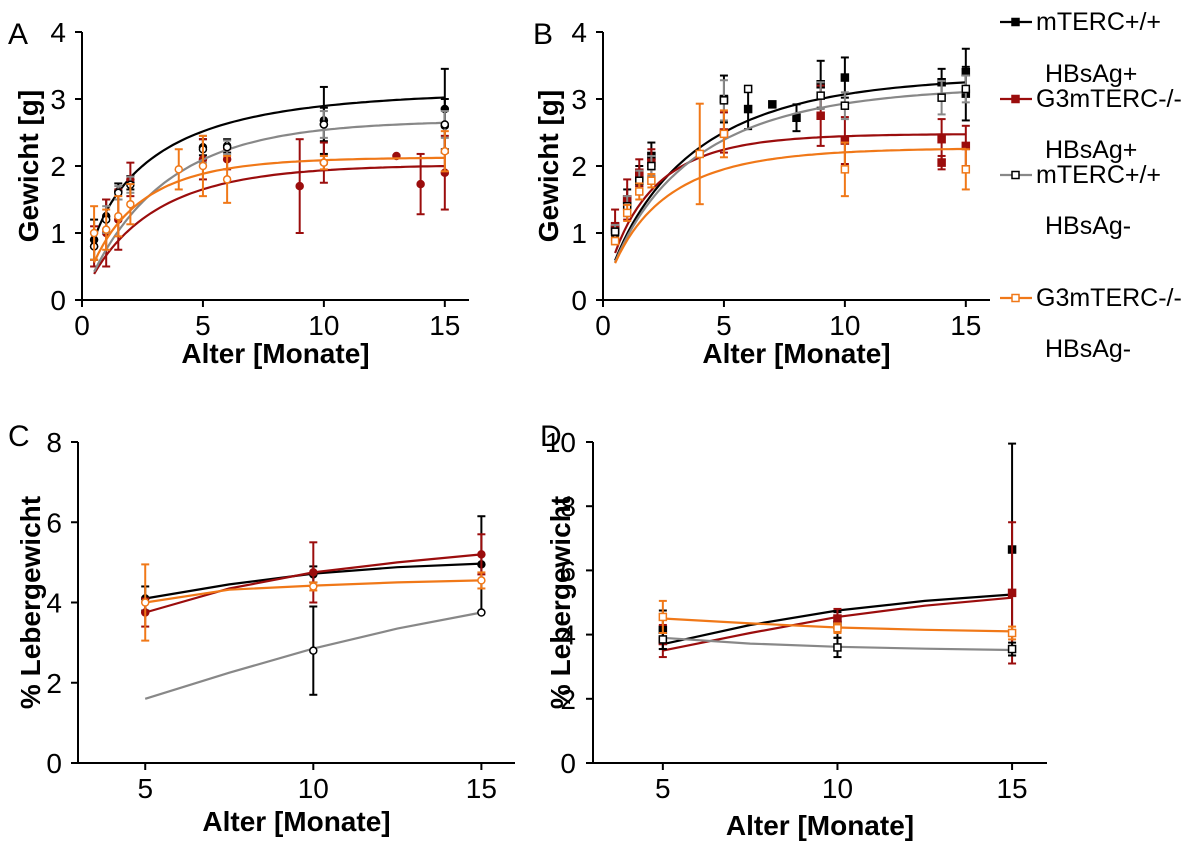 The width and height of the screenshot is (1203, 841). Describe the element at coordinates (444, 325) in the screenshot. I see `panel-a-x-tick-label: 15` at that location.